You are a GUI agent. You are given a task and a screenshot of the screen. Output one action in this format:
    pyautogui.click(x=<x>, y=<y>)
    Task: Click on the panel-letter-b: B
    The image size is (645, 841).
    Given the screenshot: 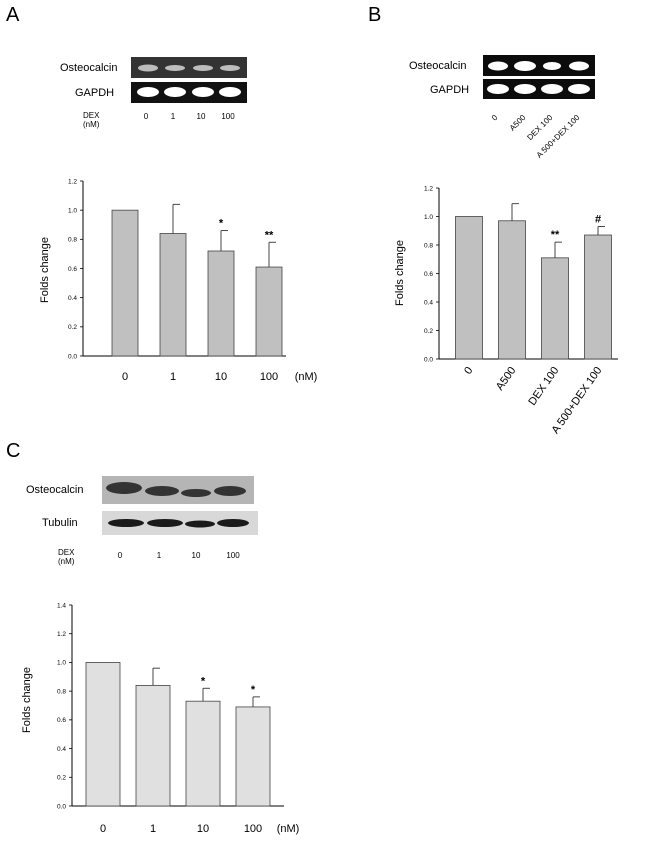 What is the action you would take?
    pyautogui.click(x=375, y=15)
    